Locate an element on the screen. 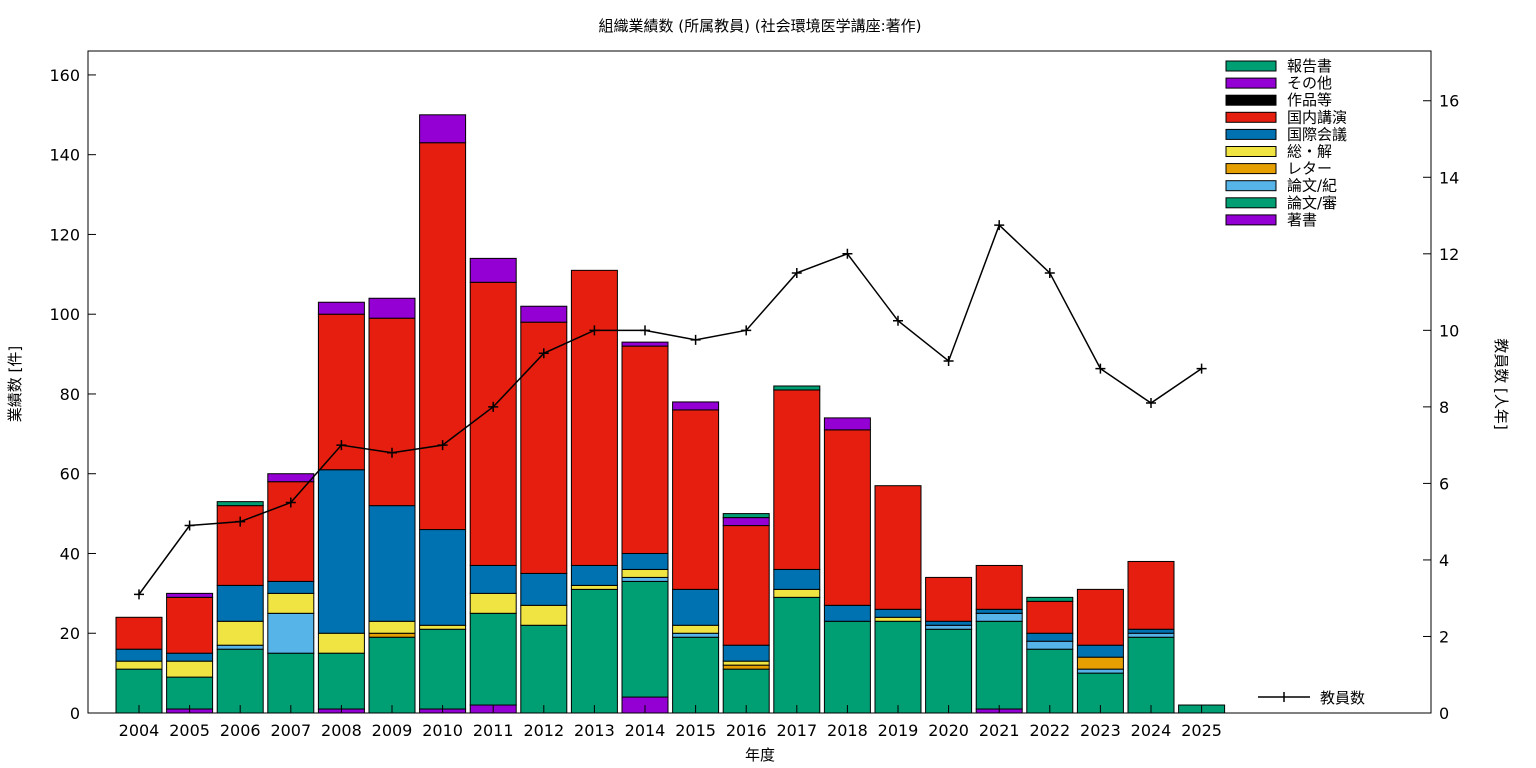  x-tick-label: 2015 is located at coordinates (695, 730).